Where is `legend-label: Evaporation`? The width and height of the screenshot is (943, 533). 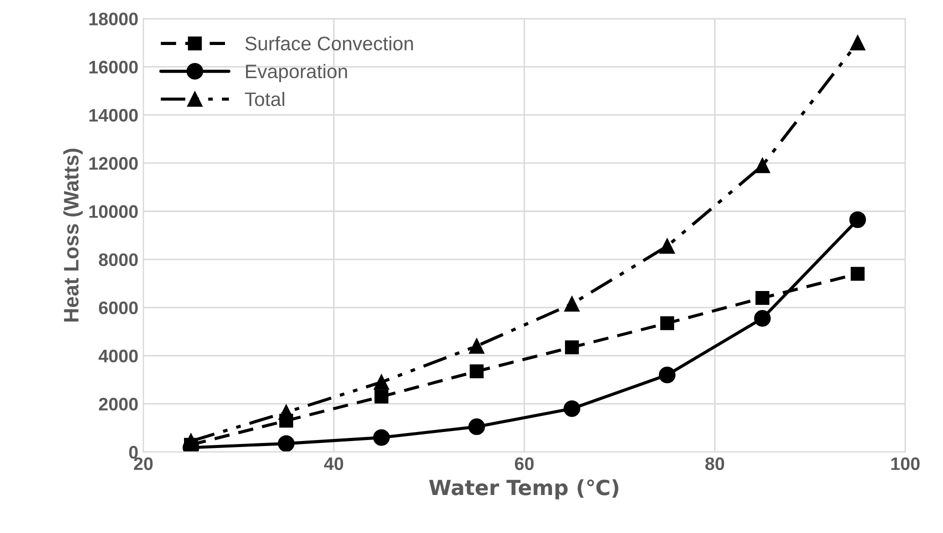 legend-label: Evaporation is located at coordinates (296, 73).